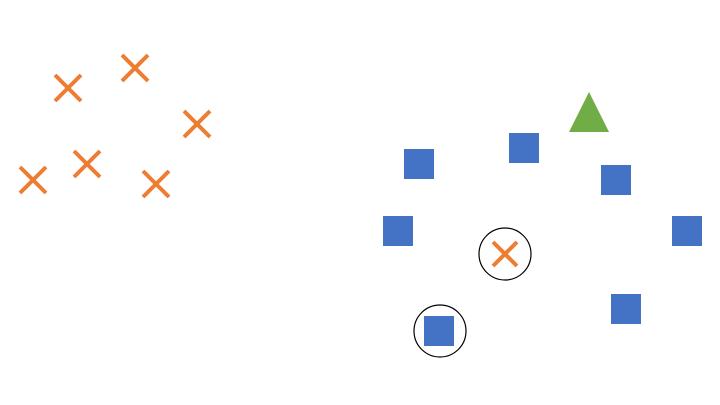 The height and width of the screenshot is (405, 720). I want to click on triangle-marker, so click(589, 112).